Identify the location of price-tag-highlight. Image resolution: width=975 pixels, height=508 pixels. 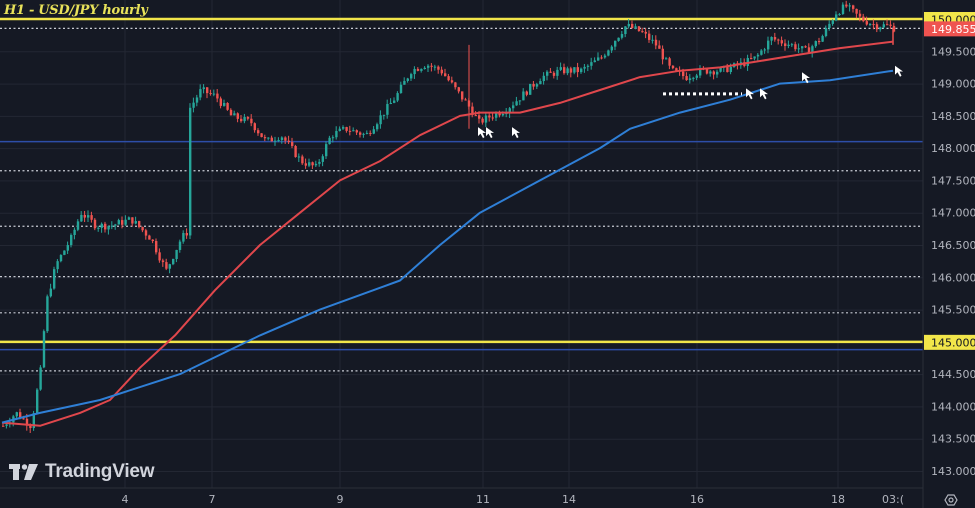
(949, 342).